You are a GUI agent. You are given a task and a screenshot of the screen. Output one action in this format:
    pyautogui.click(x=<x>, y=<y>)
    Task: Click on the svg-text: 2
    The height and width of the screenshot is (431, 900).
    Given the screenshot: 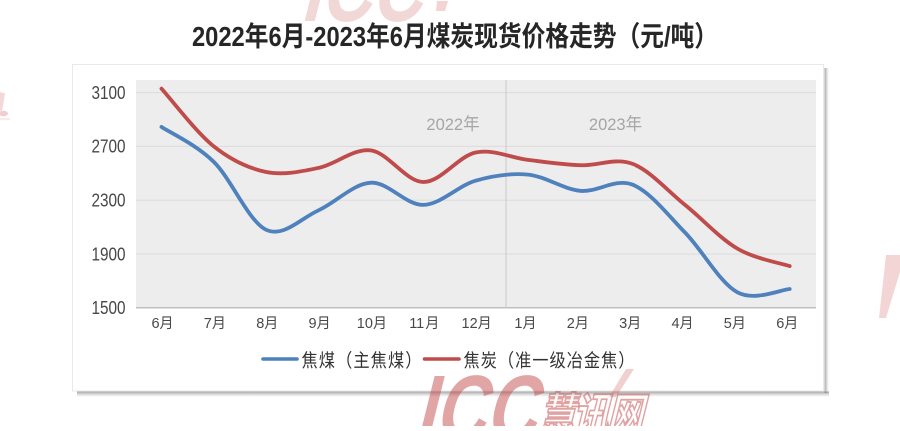 What is the action you would take?
    pyautogui.click(x=571, y=324)
    